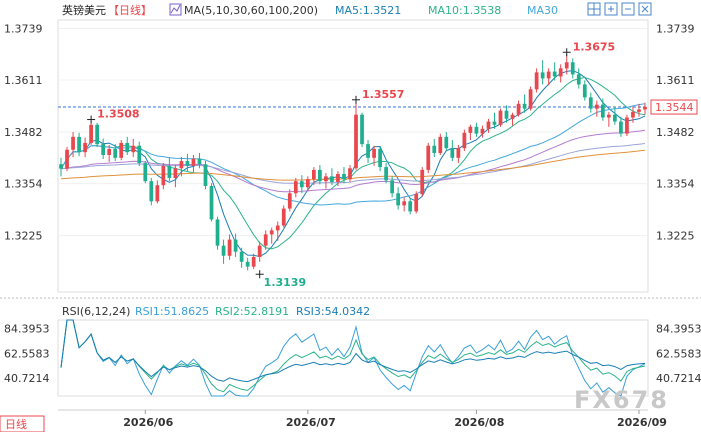  Describe the element at coordinates (27, 353) in the screenshot. I see `rsi-tick-left: 62.5583` at that location.